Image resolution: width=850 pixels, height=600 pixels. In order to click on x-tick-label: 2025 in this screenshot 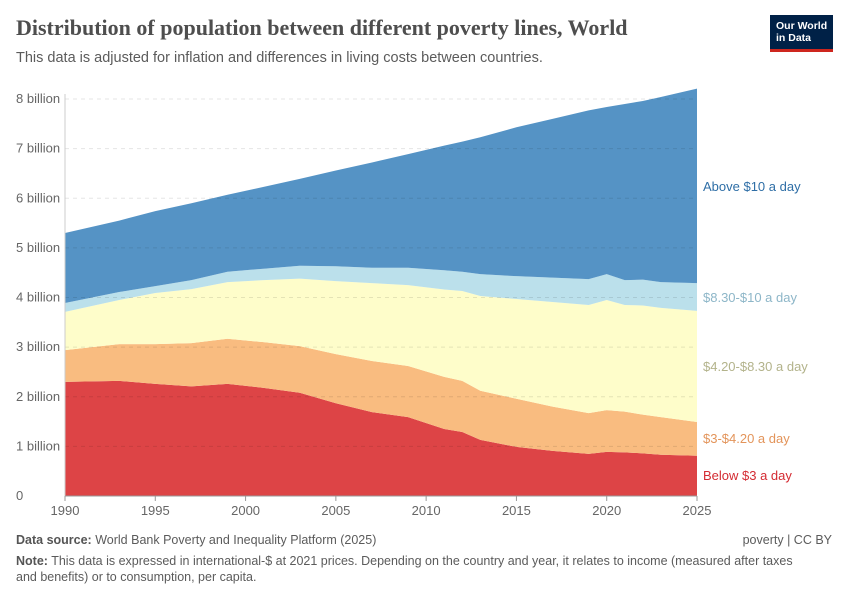, I will do `click(697, 510)`.